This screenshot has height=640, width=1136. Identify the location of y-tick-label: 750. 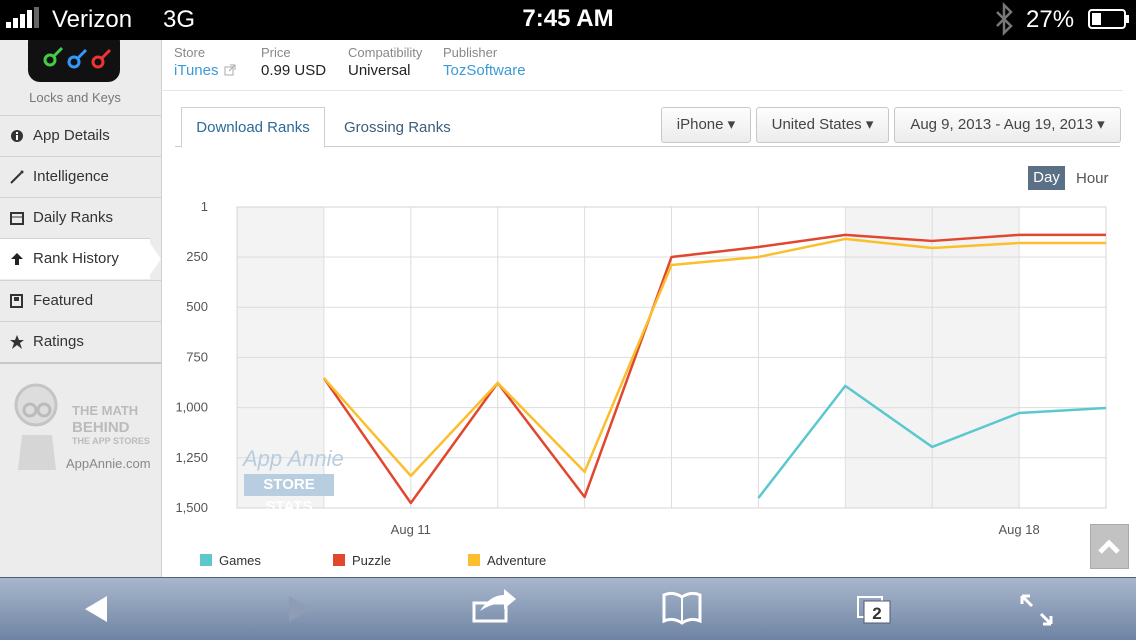
(197, 356).